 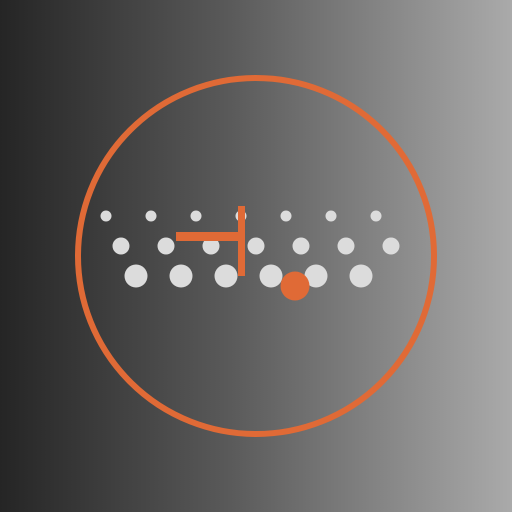 I want to click on accent-dot, so click(x=295, y=286).